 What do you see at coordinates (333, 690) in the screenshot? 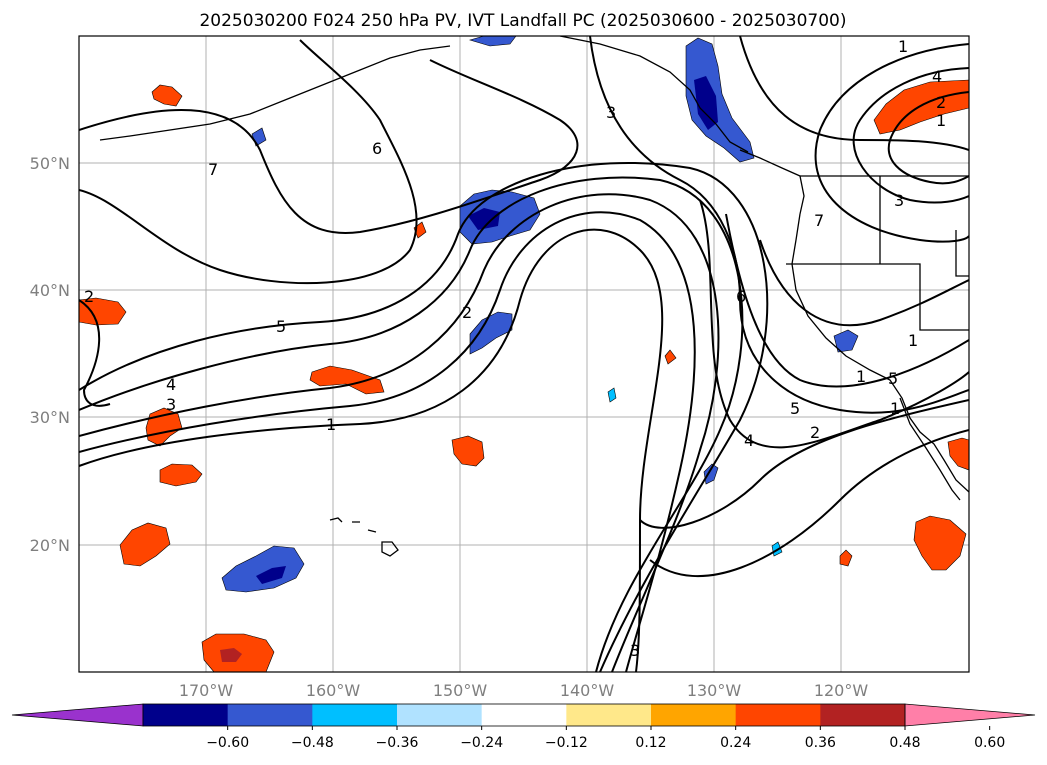
I see `lon-tick-label: 160°W` at bounding box center [333, 690].